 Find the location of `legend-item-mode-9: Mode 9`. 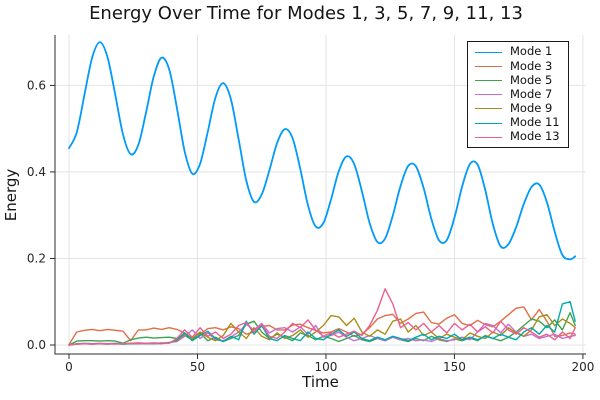

legend-item-mode-9: Mode 9 is located at coordinates (517, 109).